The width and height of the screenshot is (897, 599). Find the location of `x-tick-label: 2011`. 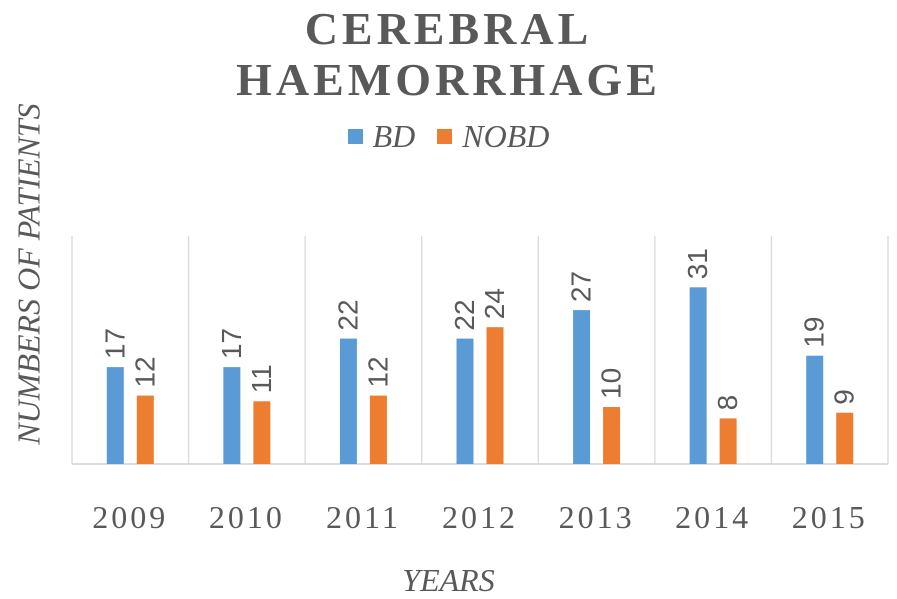

x-tick-label: 2011 is located at coordinates (363, 517).